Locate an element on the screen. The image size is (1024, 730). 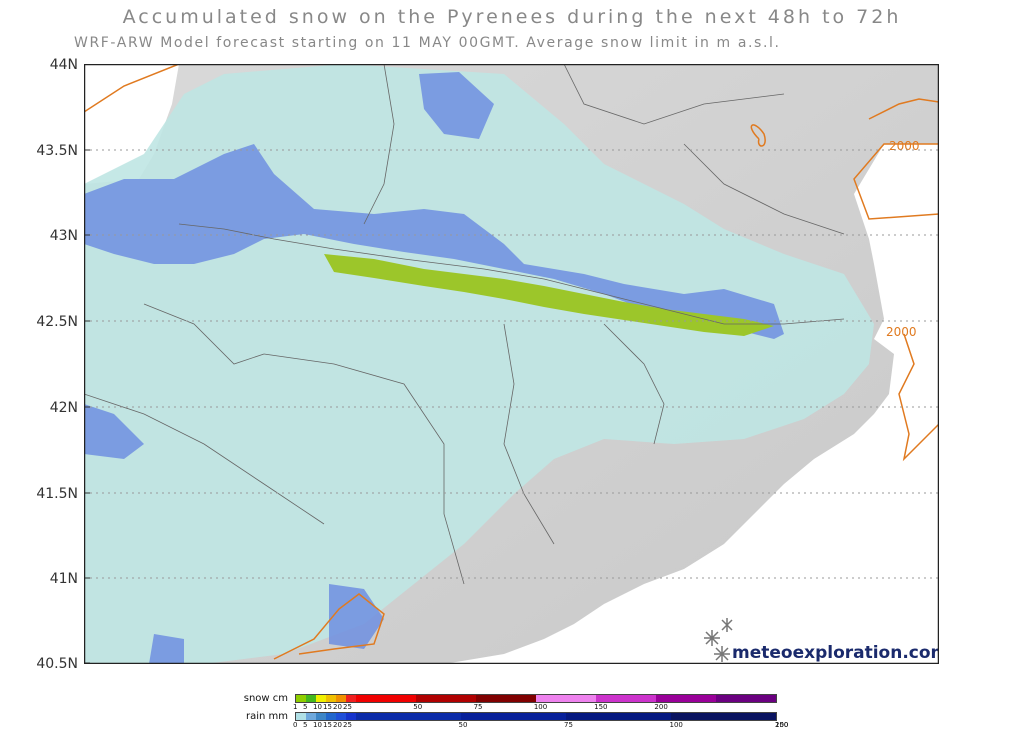
lat-label-42-5n: 42.5N is located at coordinates (57, 322).